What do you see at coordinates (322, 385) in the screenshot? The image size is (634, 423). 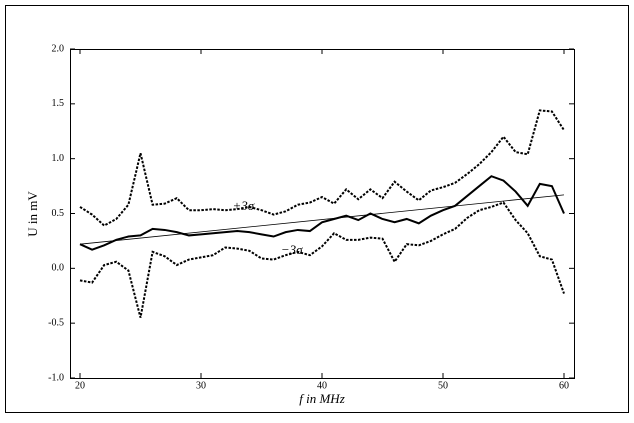 I see `x-tick-label: 40` at bounding box center [322, 385].